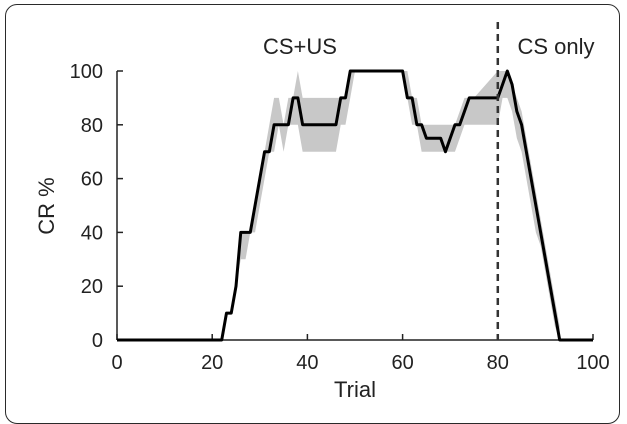 Image resolution: width=627 pixels, height=424 pixels. What do you see at coordinates (355, 389) in the screenshot?
I see `x-axis-label: Trial` at bounding box center [355, 389].